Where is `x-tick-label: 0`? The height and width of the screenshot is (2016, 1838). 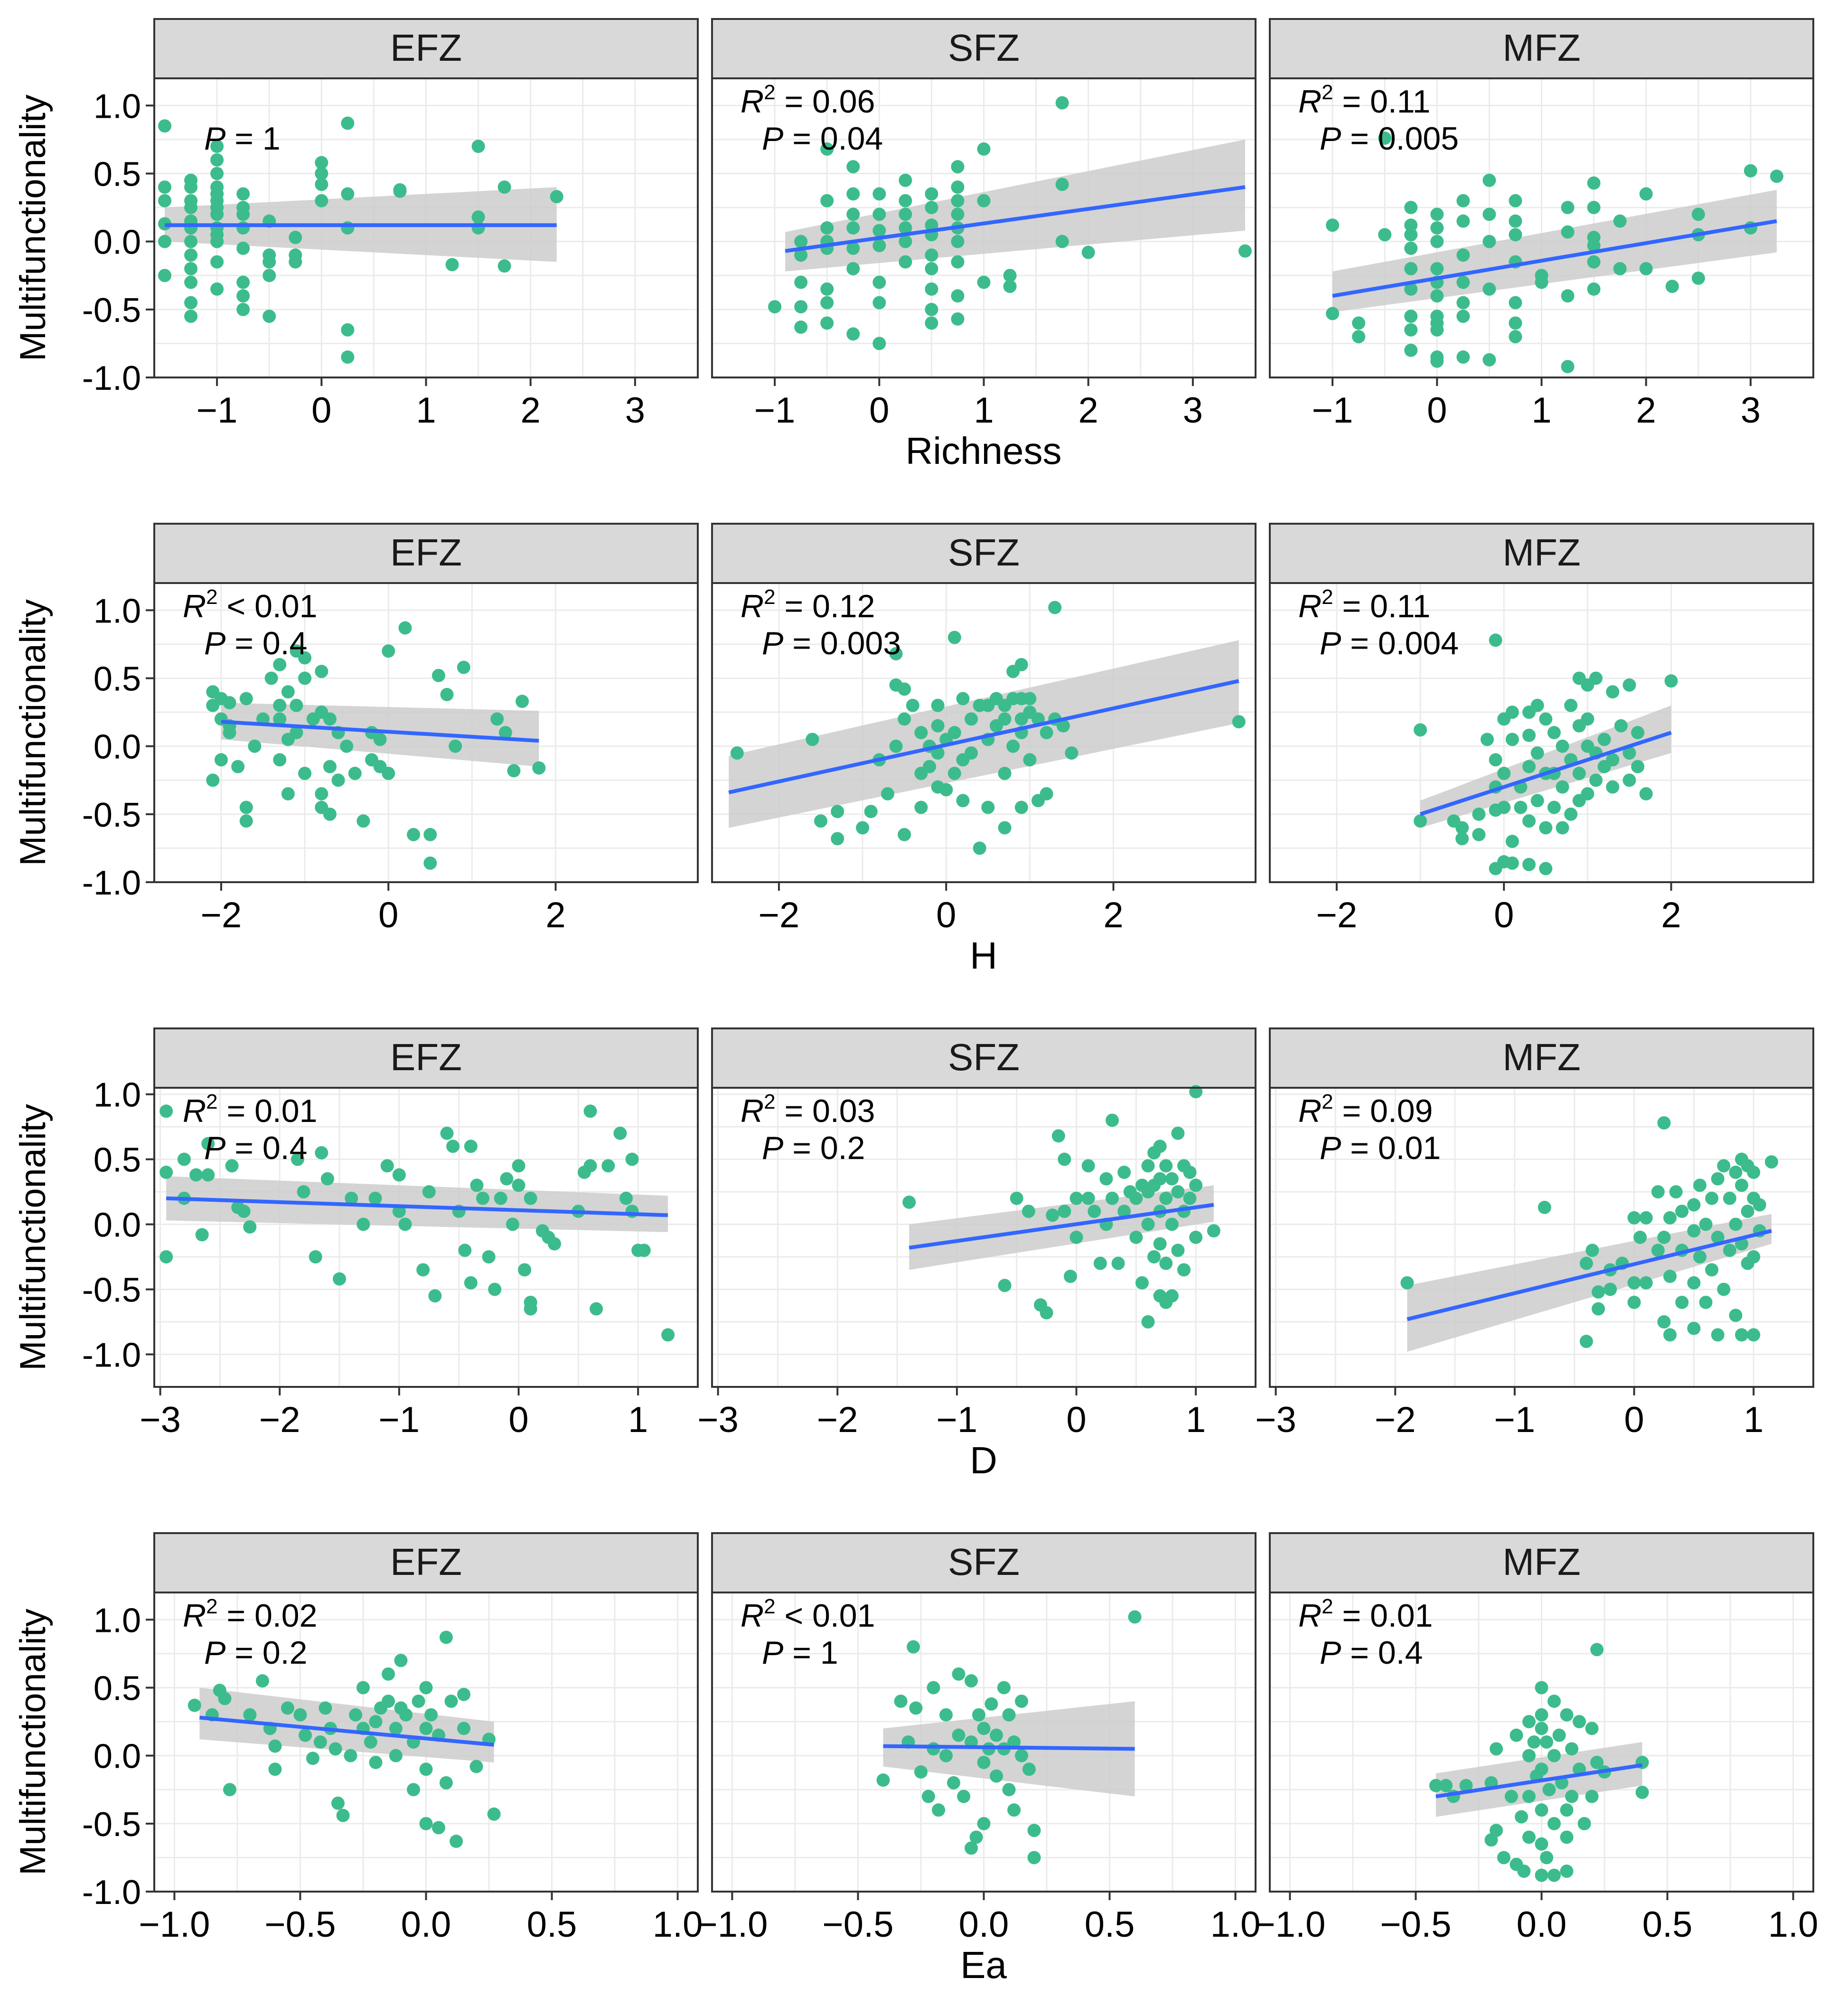
x-tick-label: 0 is located at coordinates (1504, 915).